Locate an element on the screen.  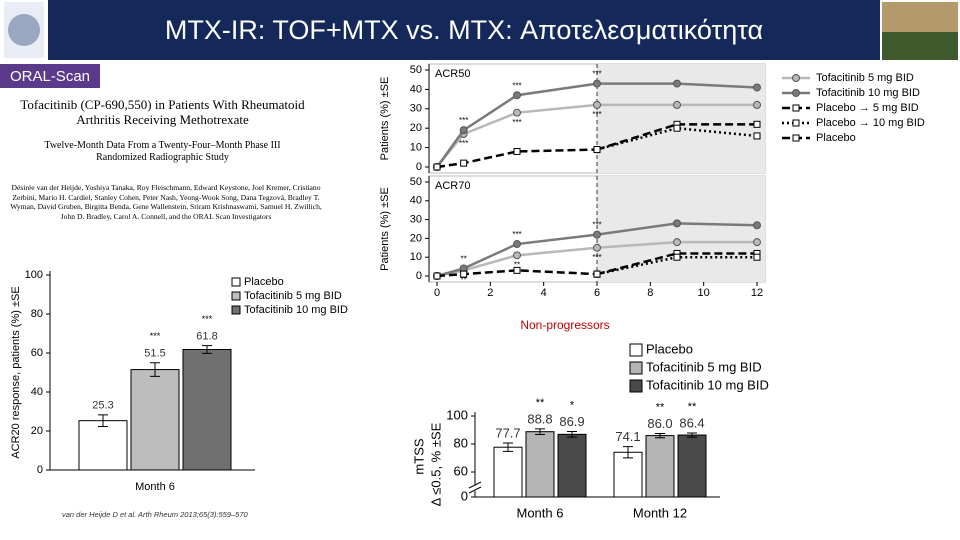
y-axis-label: Δ ≤0.5, % ±SE is located at coordinates (435, 464).